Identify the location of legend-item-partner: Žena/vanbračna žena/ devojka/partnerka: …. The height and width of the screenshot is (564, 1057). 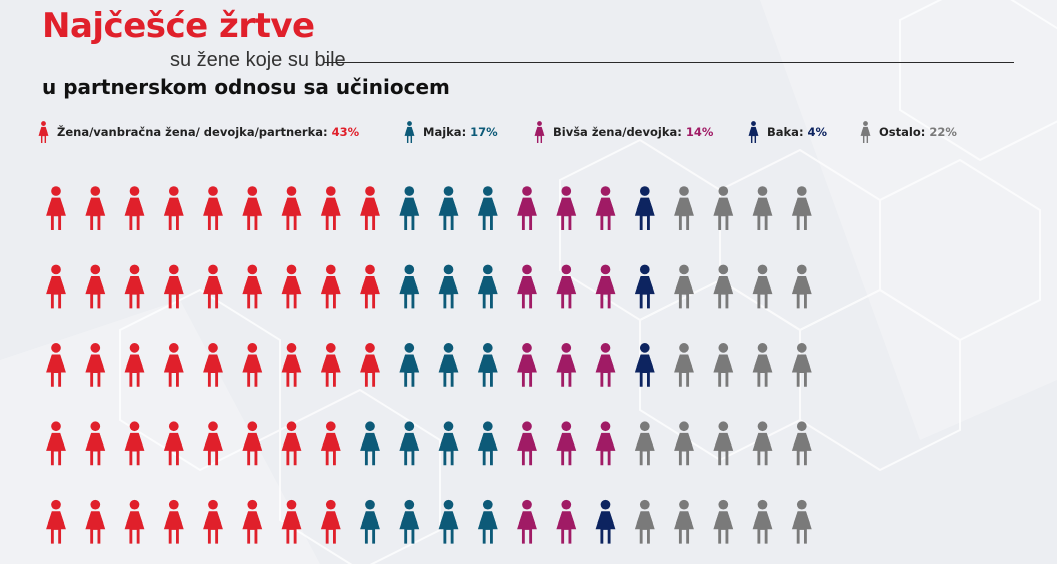
(198, 132).